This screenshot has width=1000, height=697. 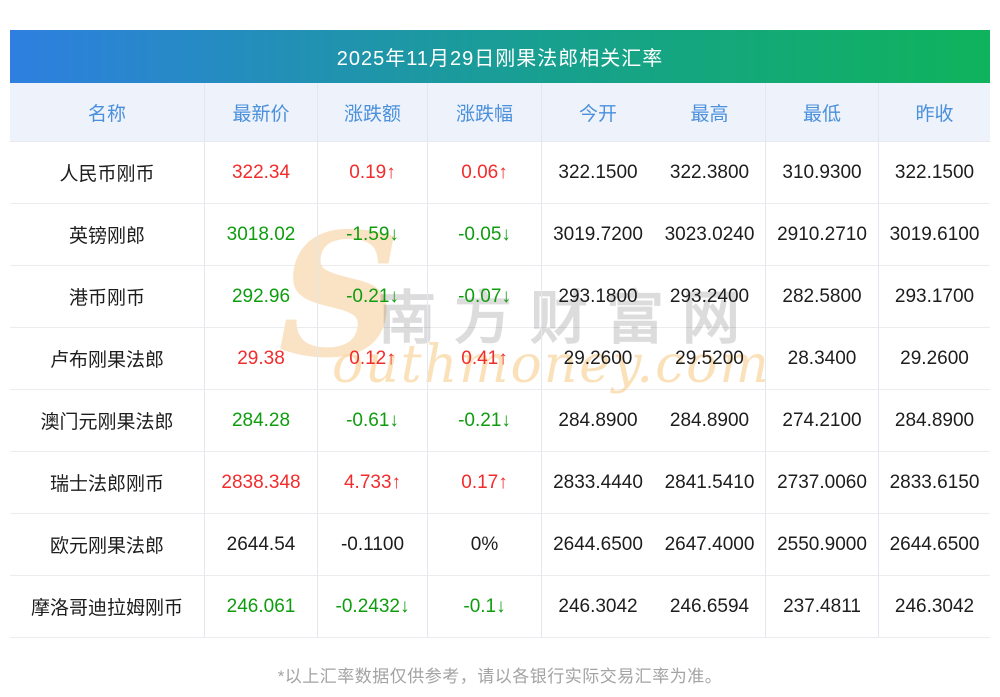 What do you see at coordinates (500, 59) in the screenshot?
I see `table-title: 2025年11月29日刚果法郎相关汇率` at bounding box center [500, 59].